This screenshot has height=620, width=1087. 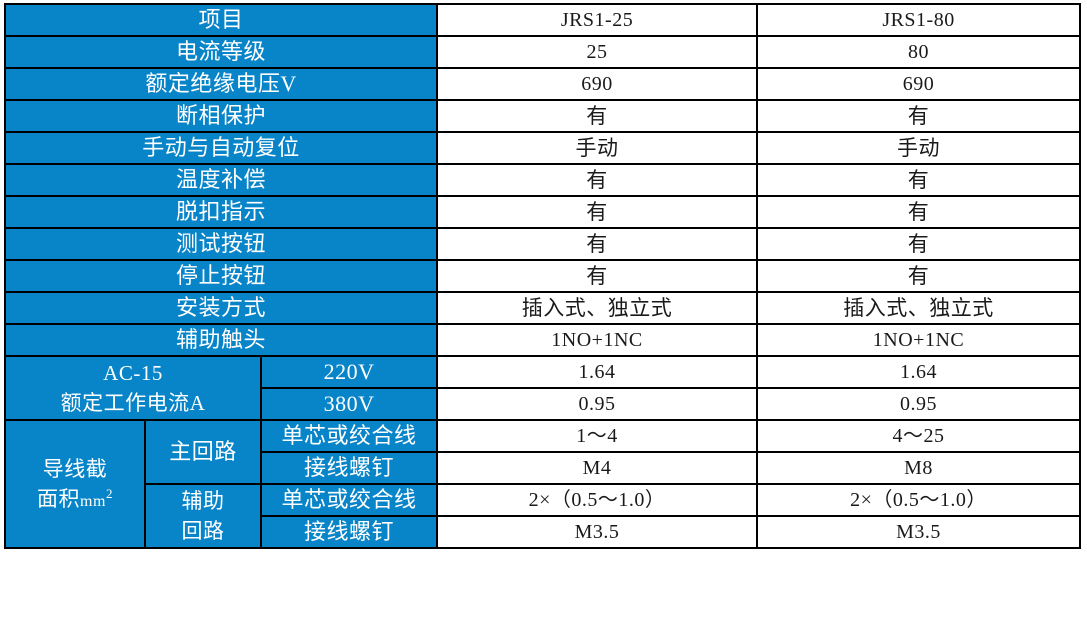 What do you see at coordinates (919, 52) in the screenshot?
I see `row-value-jrs1-80: 80` at bounding box center [919, 52].